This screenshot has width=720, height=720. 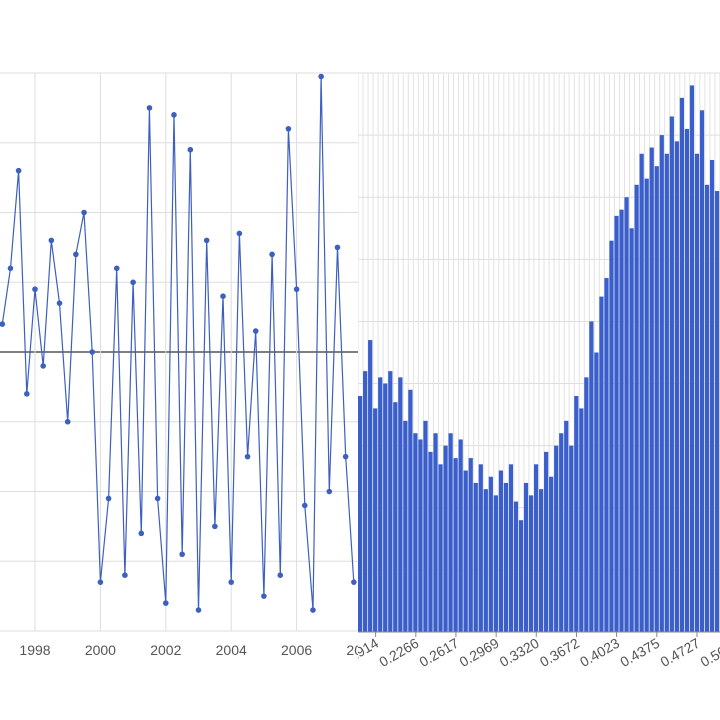 What do you see at coordinates (165, 650) in the screenshot?
I see `x-tick-label: 2002` at bounding box center [165, 650].